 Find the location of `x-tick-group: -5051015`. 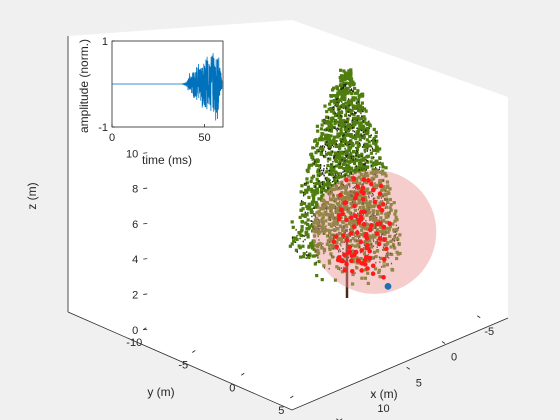

x-tick-group: -5051015 is located at coordinates (415, 367).